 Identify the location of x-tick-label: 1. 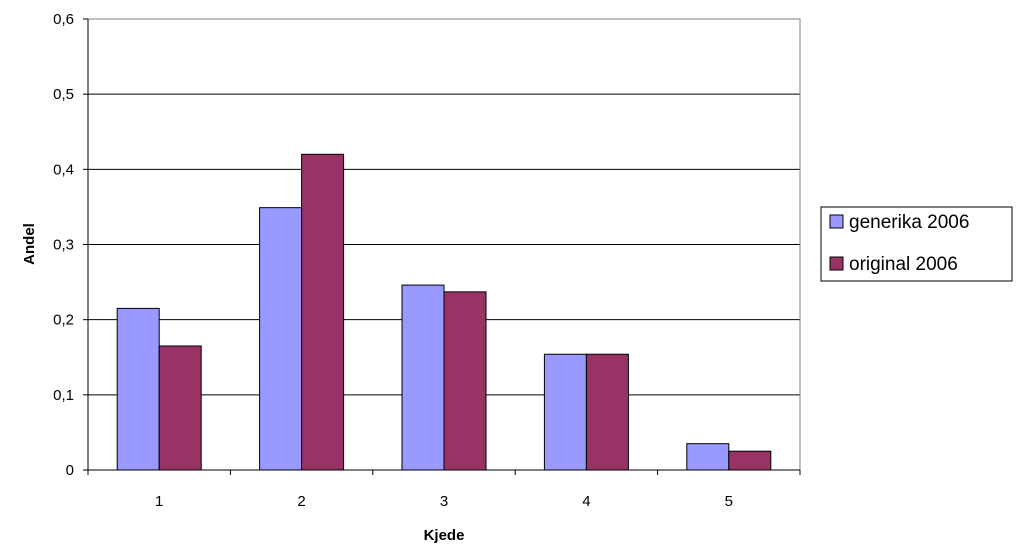
(159, 501).